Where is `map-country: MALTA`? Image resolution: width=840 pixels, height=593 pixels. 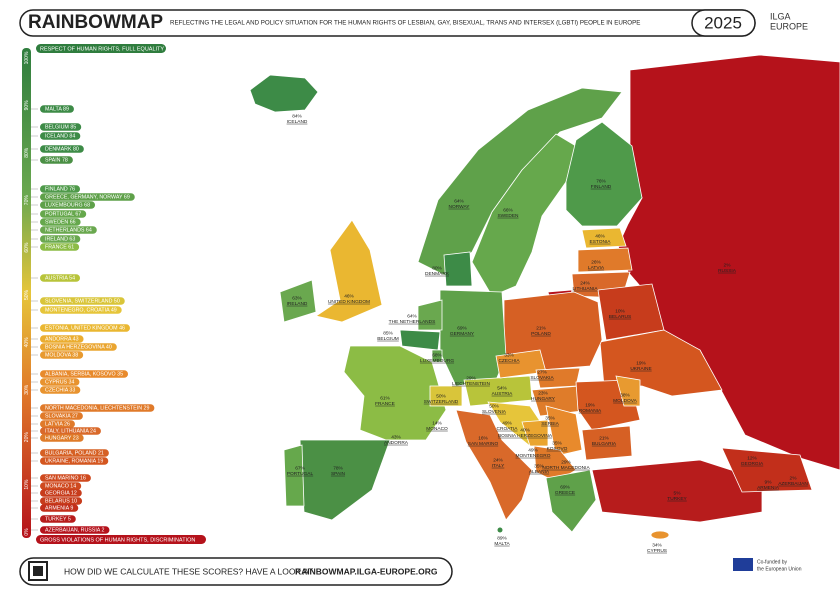
map-country: MALTA is located at coordinates (502, 544).